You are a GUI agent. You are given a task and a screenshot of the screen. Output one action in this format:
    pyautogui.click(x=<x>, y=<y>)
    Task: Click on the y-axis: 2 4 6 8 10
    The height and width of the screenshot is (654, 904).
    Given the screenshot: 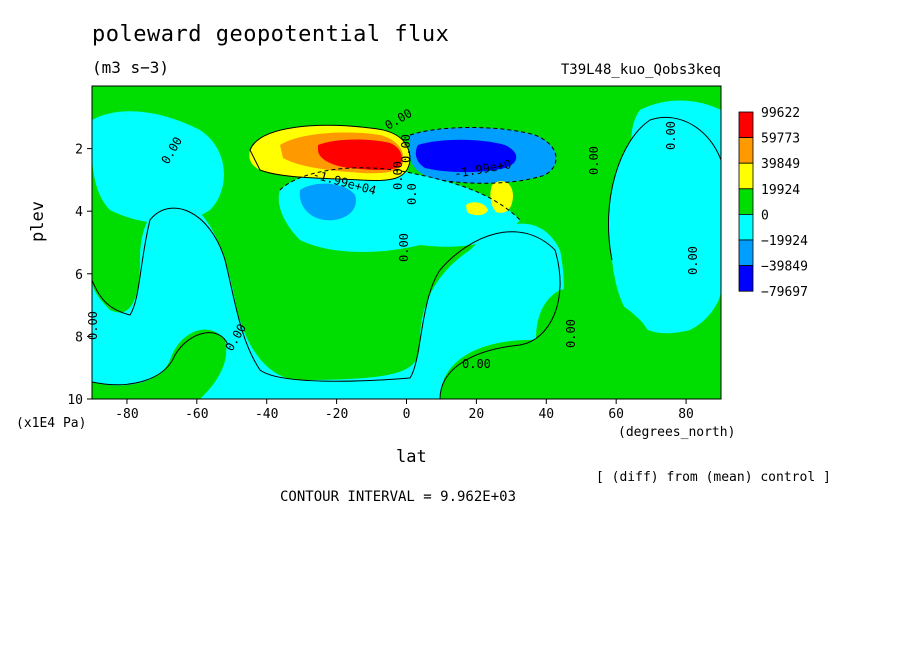 What is the action you would take?
    pyautogui.click(x=79, y=275)
    